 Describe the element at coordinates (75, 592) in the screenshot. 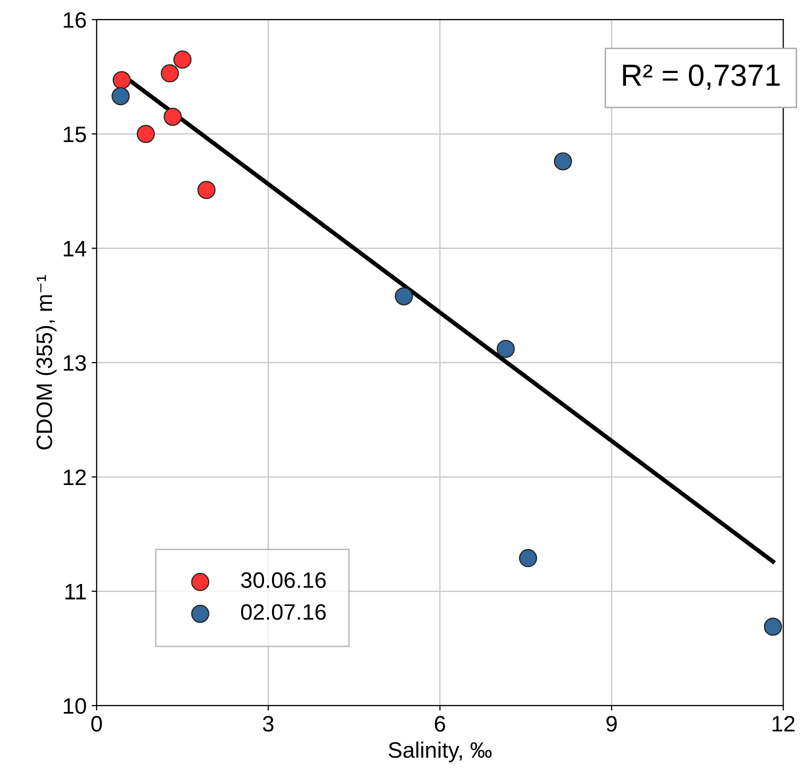

I see `y-tick-label: 11` at that location.